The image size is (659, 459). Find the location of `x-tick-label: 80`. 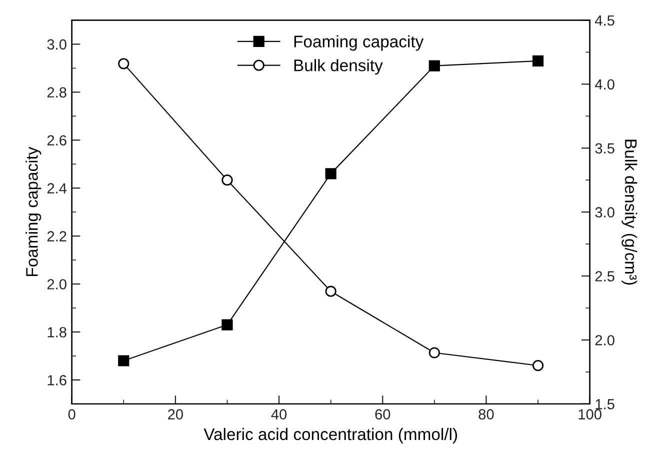

x-tick-label: 80 is located at coordinates (486, 414).